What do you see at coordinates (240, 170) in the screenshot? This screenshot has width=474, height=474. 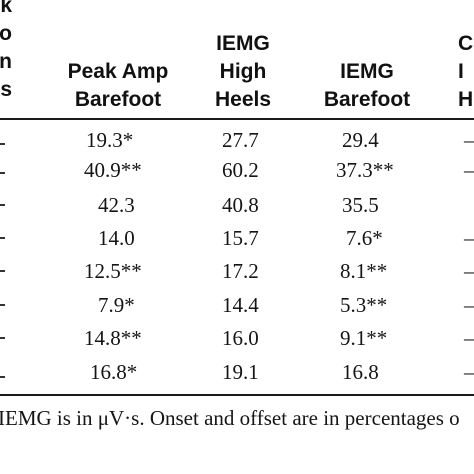 I see `cell-iemg-high-heels: 60.2` at bounding box center [240, 170].